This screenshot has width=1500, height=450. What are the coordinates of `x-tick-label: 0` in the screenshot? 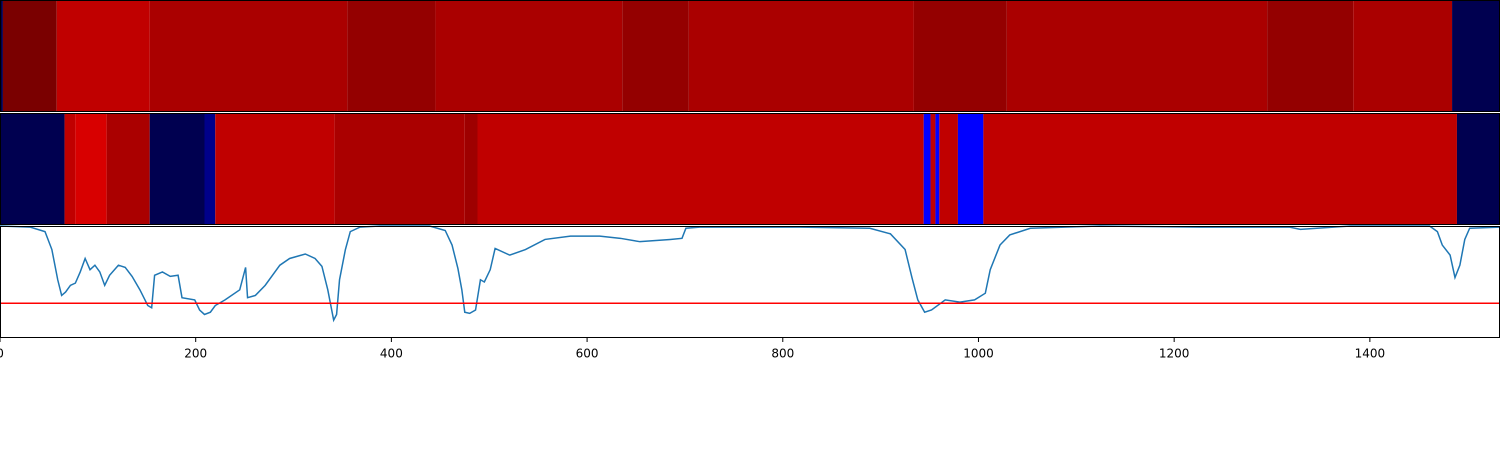 It's located at (2, 354).